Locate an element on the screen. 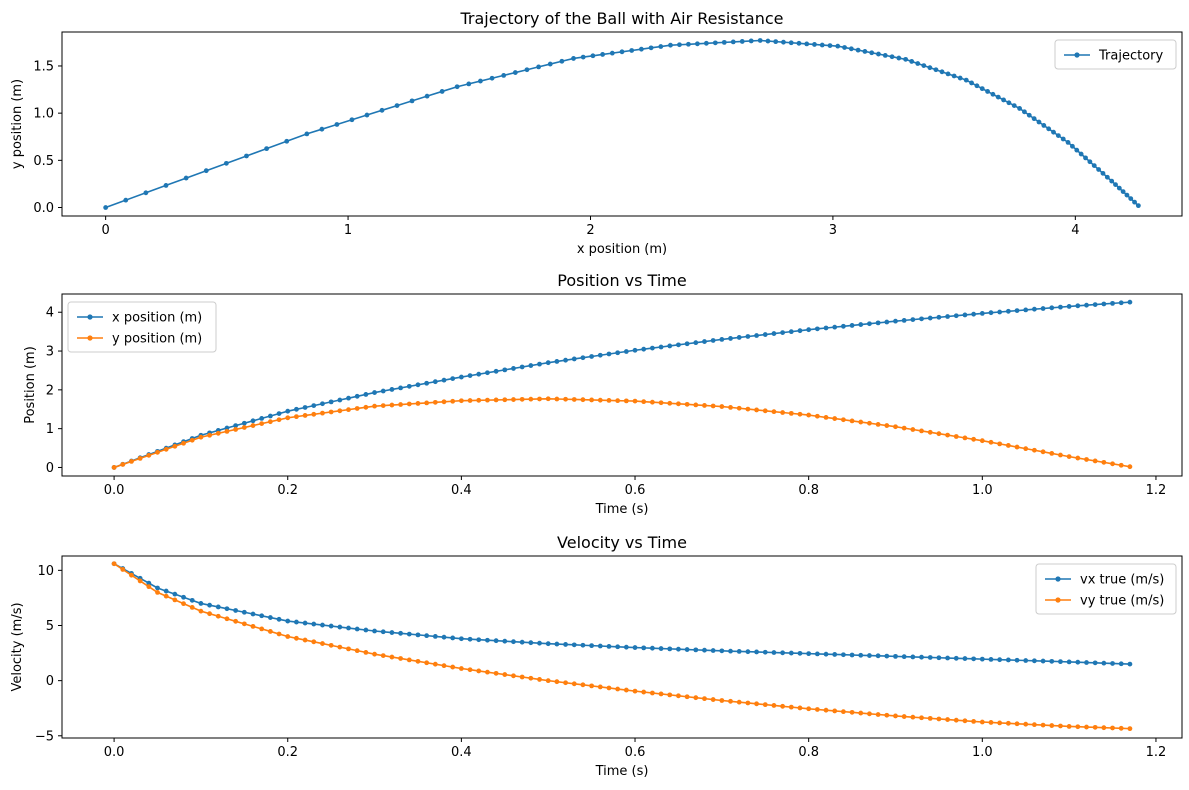 Image resolution: width=1189 pixels, height=790 pixels. x-tick-label: 3 is located at coordinates (833, 230).